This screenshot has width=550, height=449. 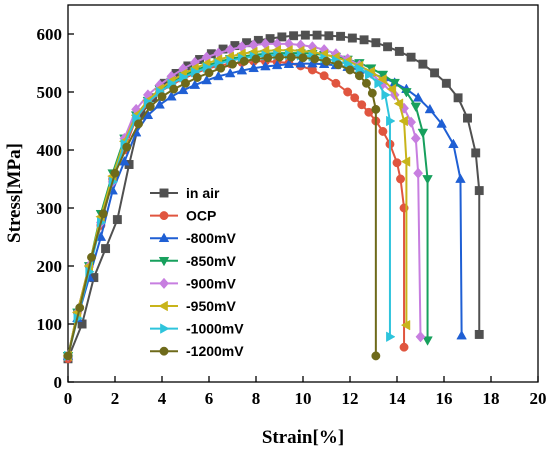 I want to click on legend-item: -950mV, so click(x=193, y=306).